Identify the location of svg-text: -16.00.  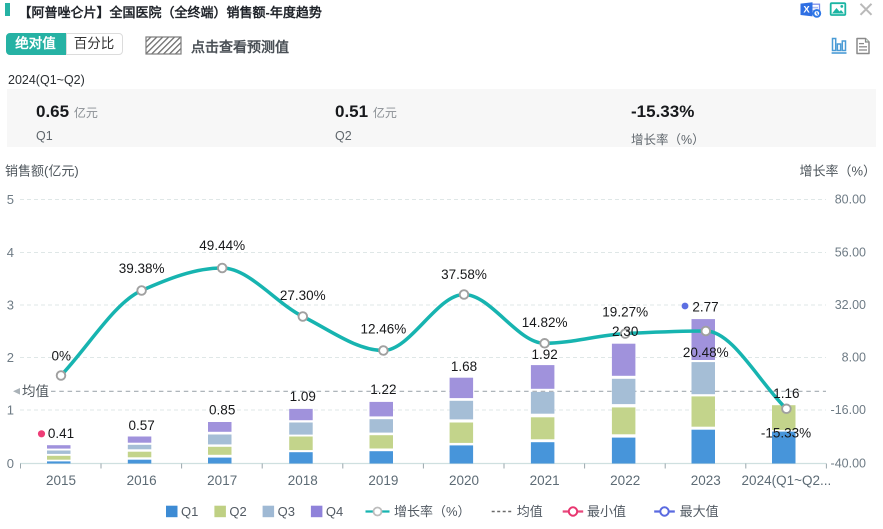
(848, 410).